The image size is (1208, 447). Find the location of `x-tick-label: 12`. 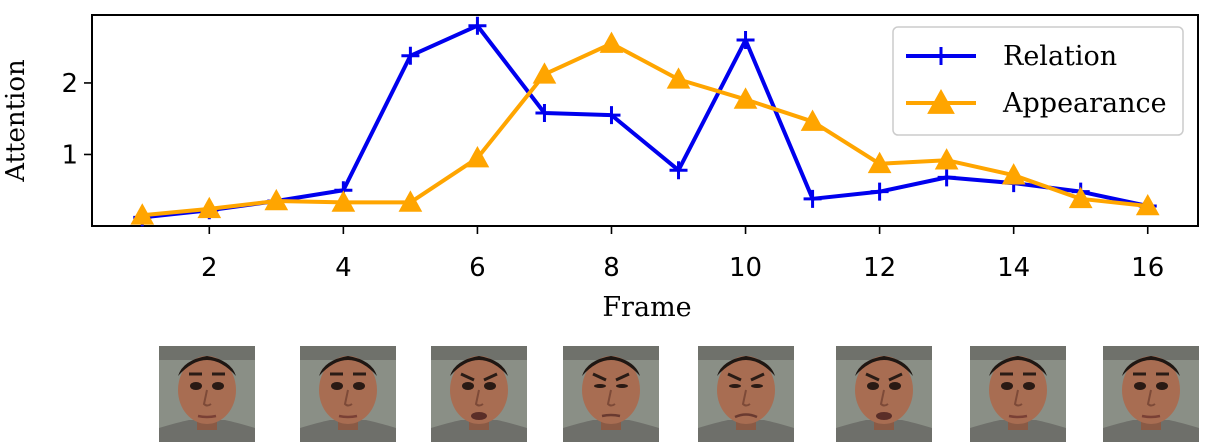

x-tick-label: 12 is located at coordinates (879, 268).